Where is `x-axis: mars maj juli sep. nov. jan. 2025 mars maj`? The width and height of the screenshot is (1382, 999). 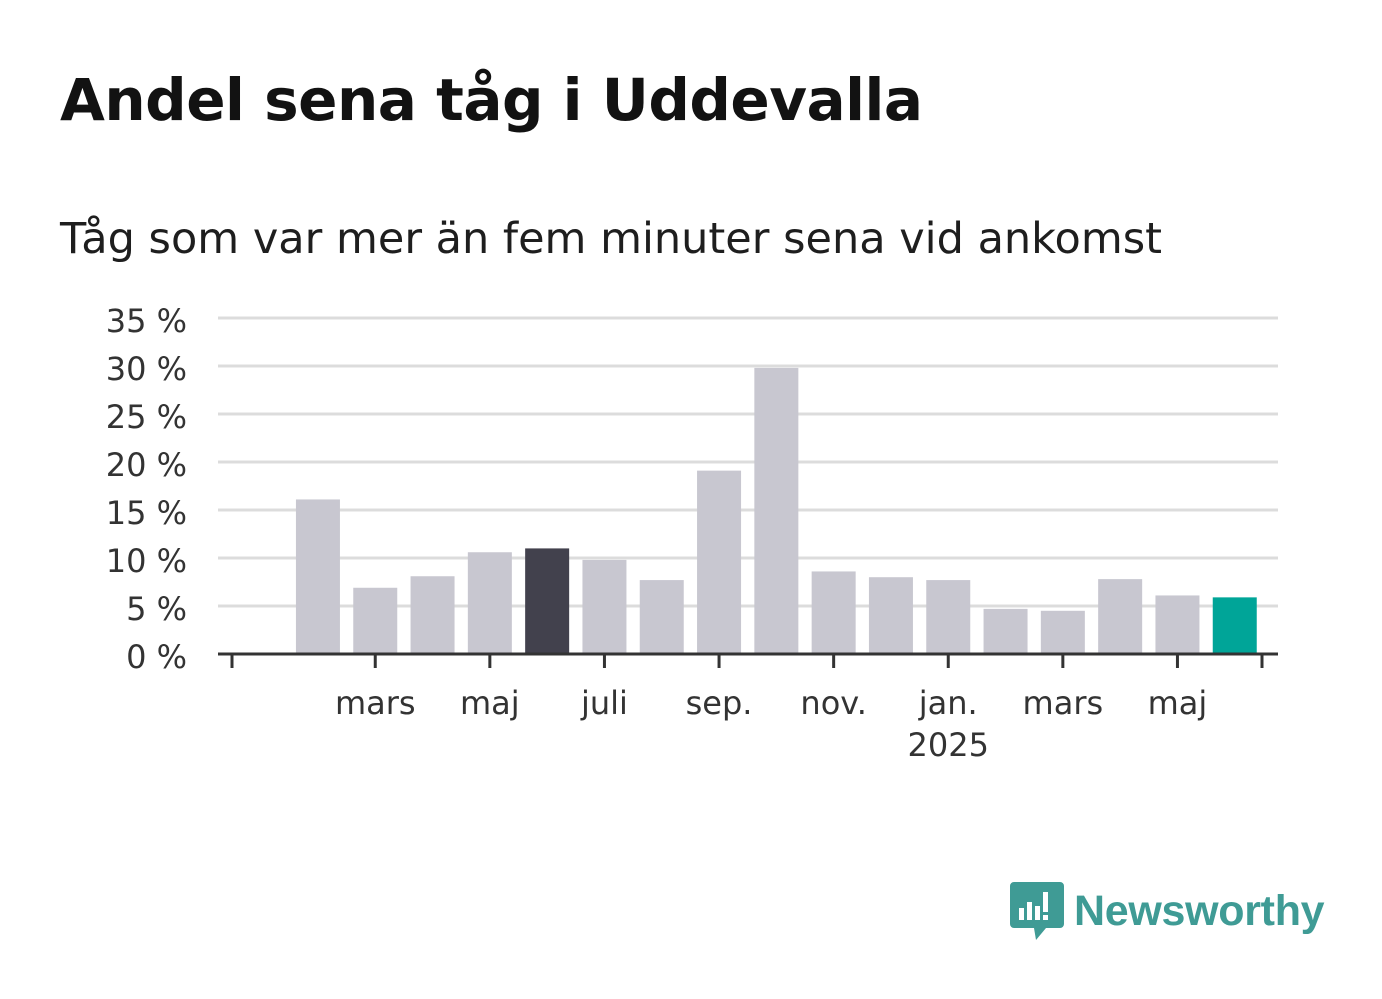
x-axis: mars maj juli sep. nov. jan. 2025 mars maj is located at coordinates (748, 708).